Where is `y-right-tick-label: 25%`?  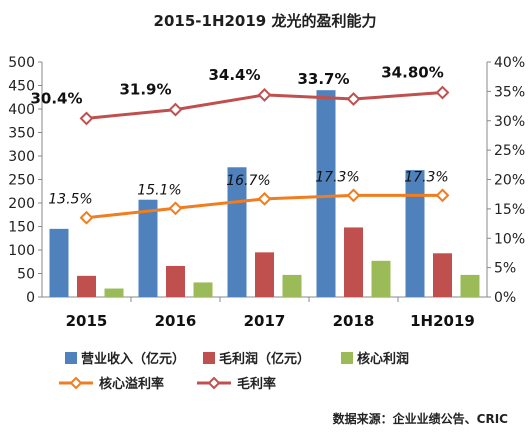
y-right-tick-label: 25% is located at coordinates (509, 151).